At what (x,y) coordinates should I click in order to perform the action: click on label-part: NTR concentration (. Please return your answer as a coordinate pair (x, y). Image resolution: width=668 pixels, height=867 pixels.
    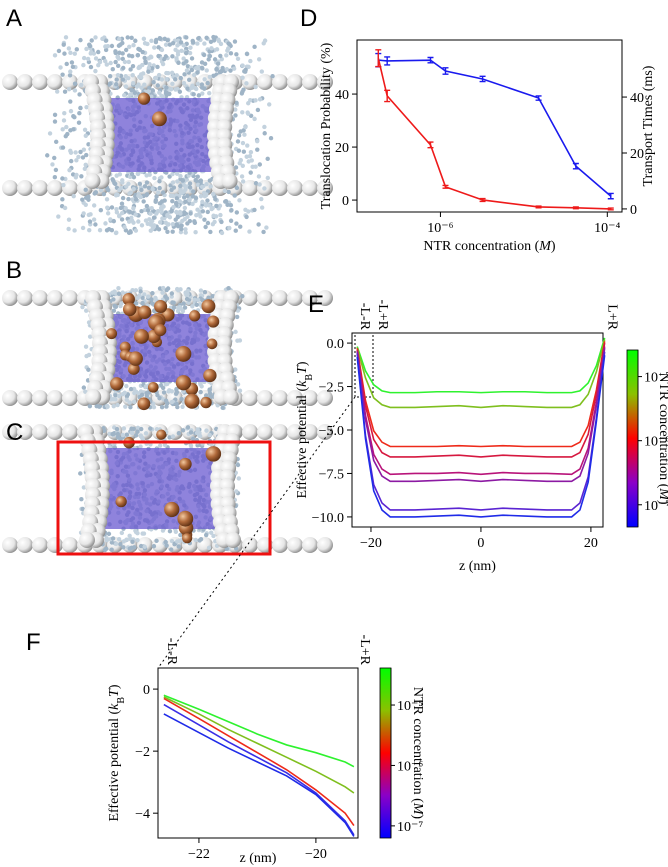
    Looking at the image, I should click on (417, 745).